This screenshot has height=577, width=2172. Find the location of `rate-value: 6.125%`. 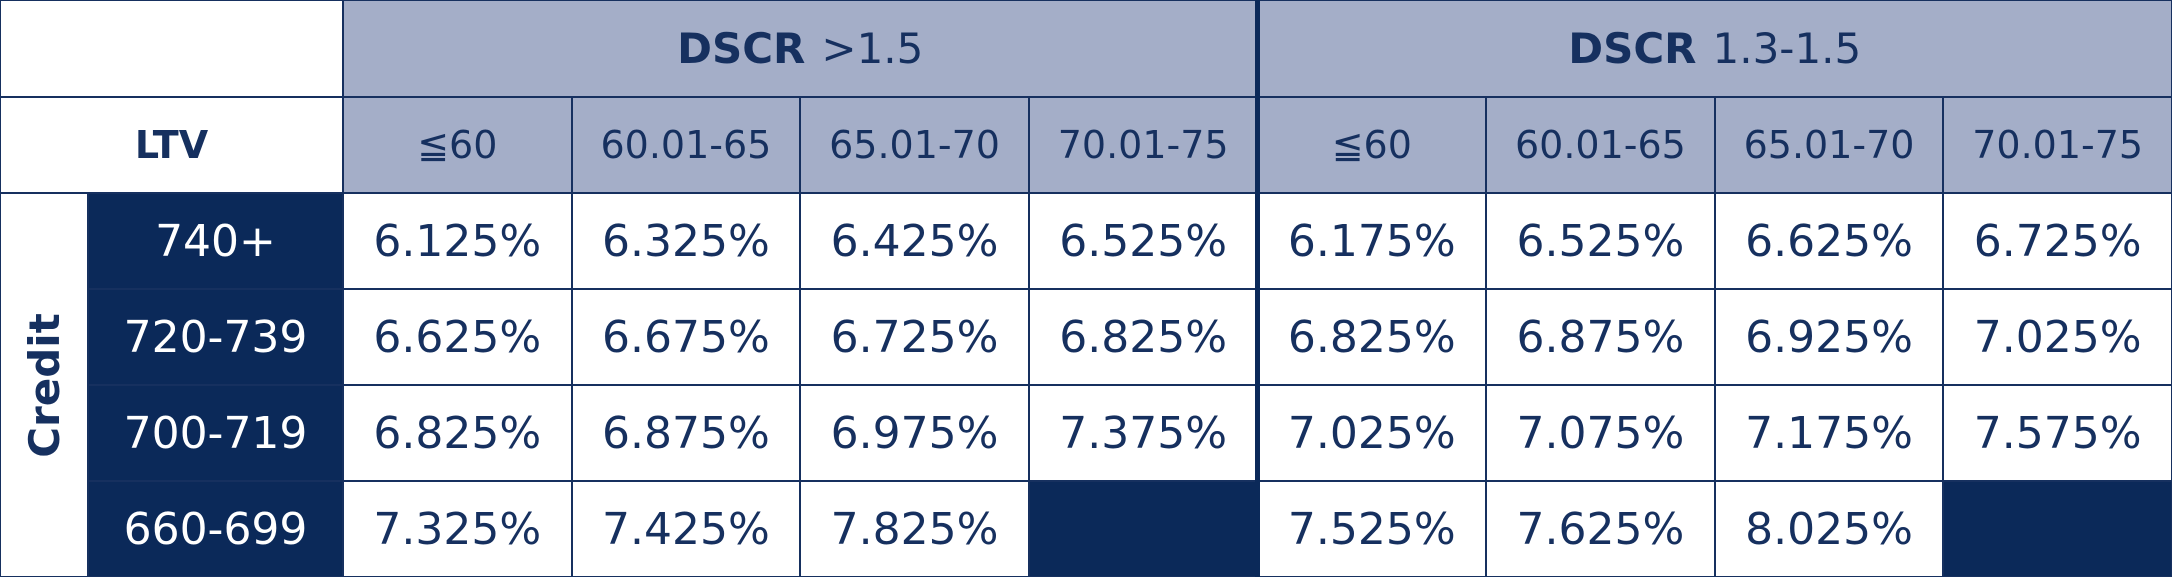

rate-value: 6.125% is located at coordinates (457, 241).